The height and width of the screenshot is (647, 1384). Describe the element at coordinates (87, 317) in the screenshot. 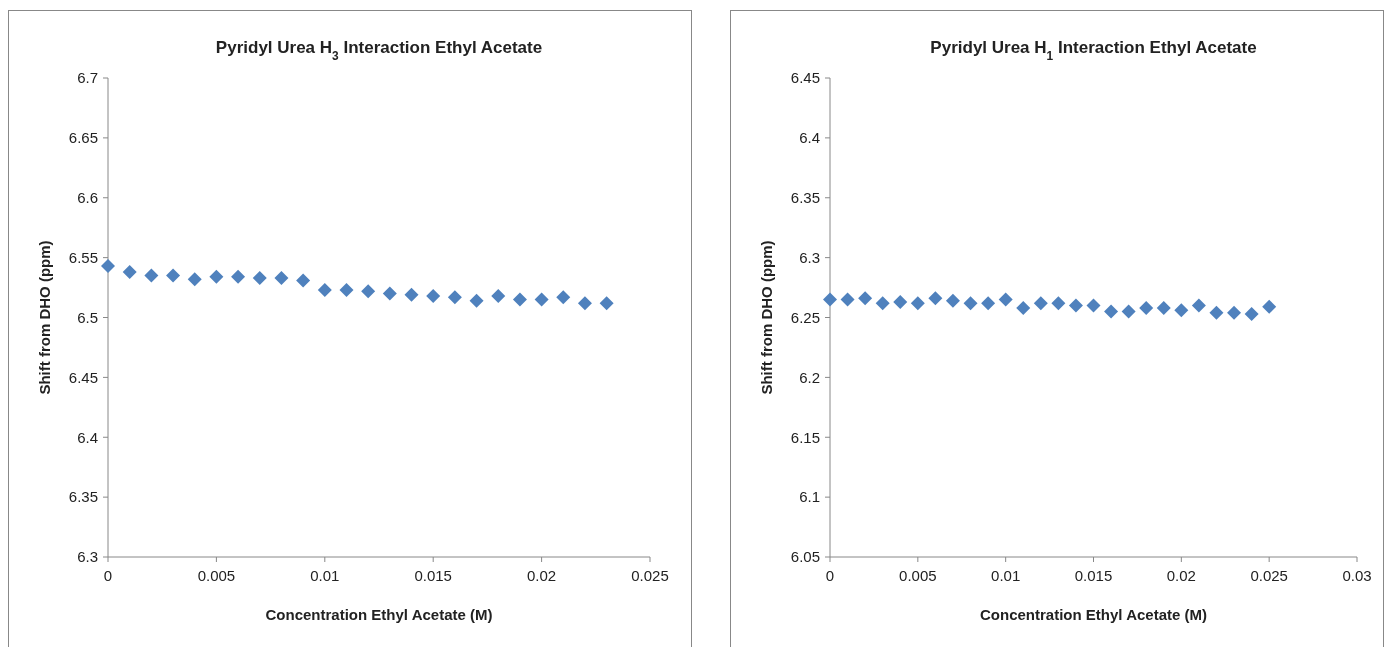

I see `y-tick-label: 6.5` at that location.